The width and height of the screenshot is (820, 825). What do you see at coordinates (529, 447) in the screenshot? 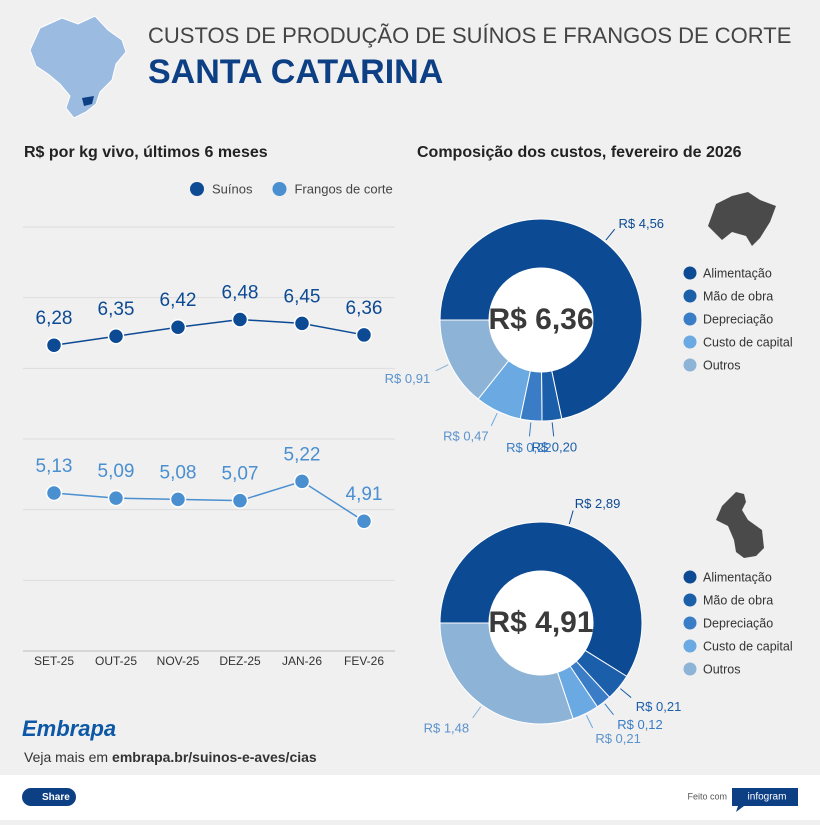
I see `data-label: R$ 0,22` at bounding box center [529, 447].